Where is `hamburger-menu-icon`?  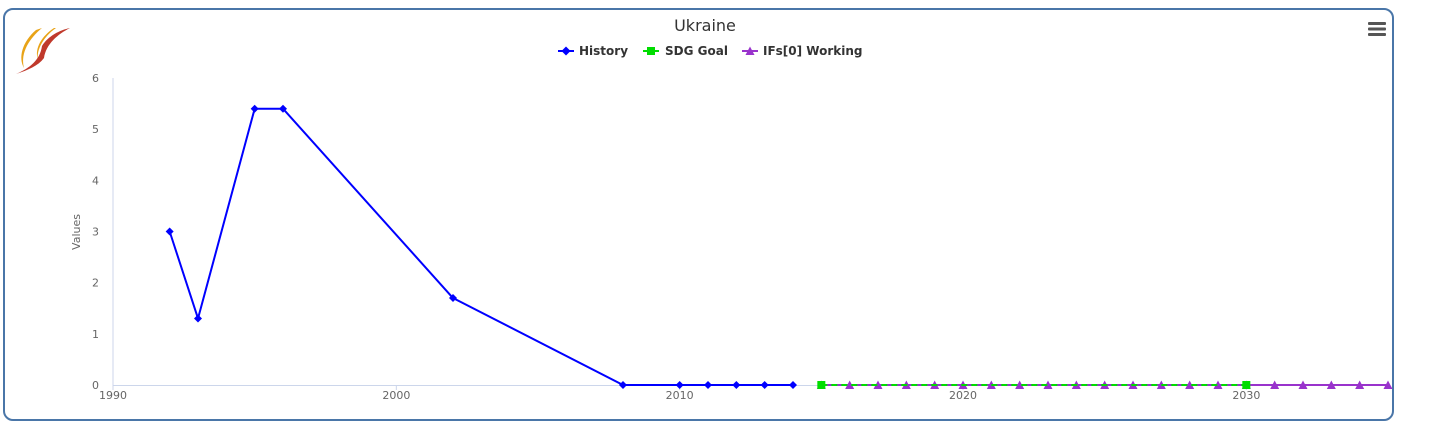 hamburger-menu-icon is located at coordinates (1377, 29).